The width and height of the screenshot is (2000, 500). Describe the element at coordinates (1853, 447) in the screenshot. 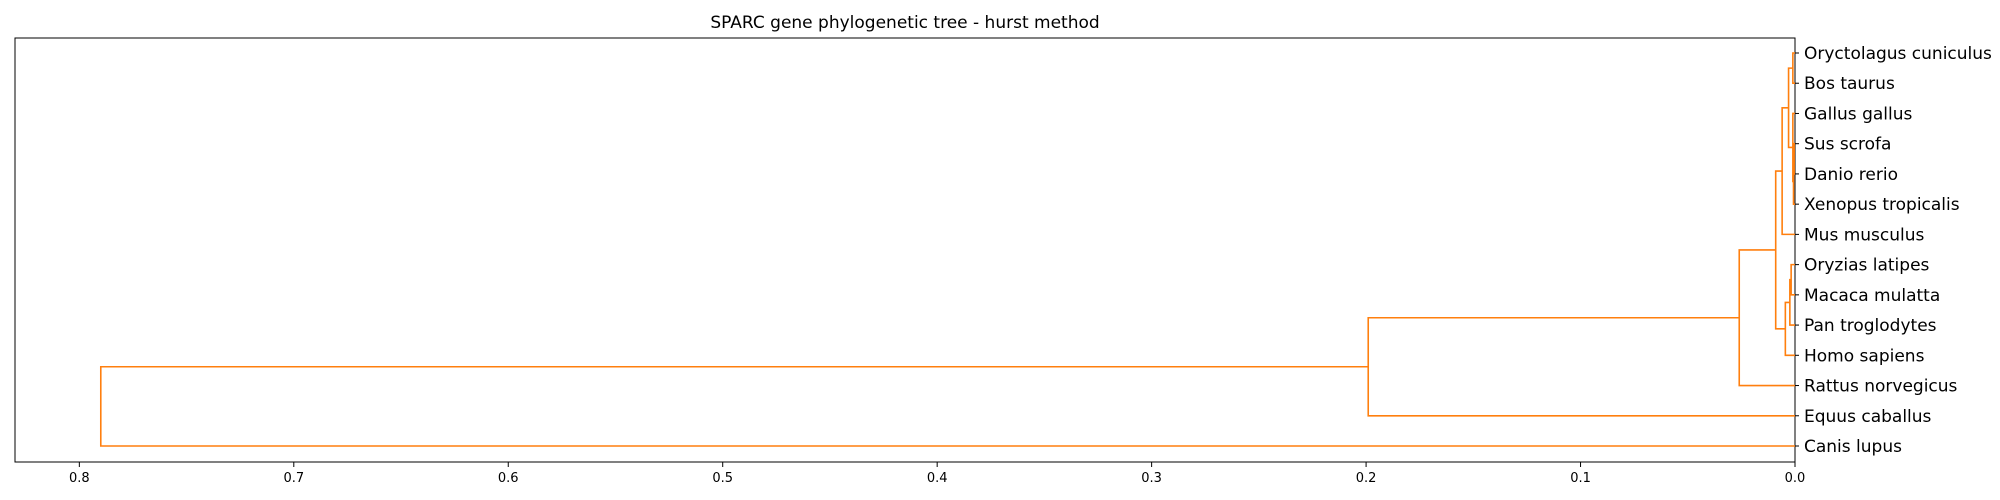

I see `leaf-label: Canis lupus` at that location.